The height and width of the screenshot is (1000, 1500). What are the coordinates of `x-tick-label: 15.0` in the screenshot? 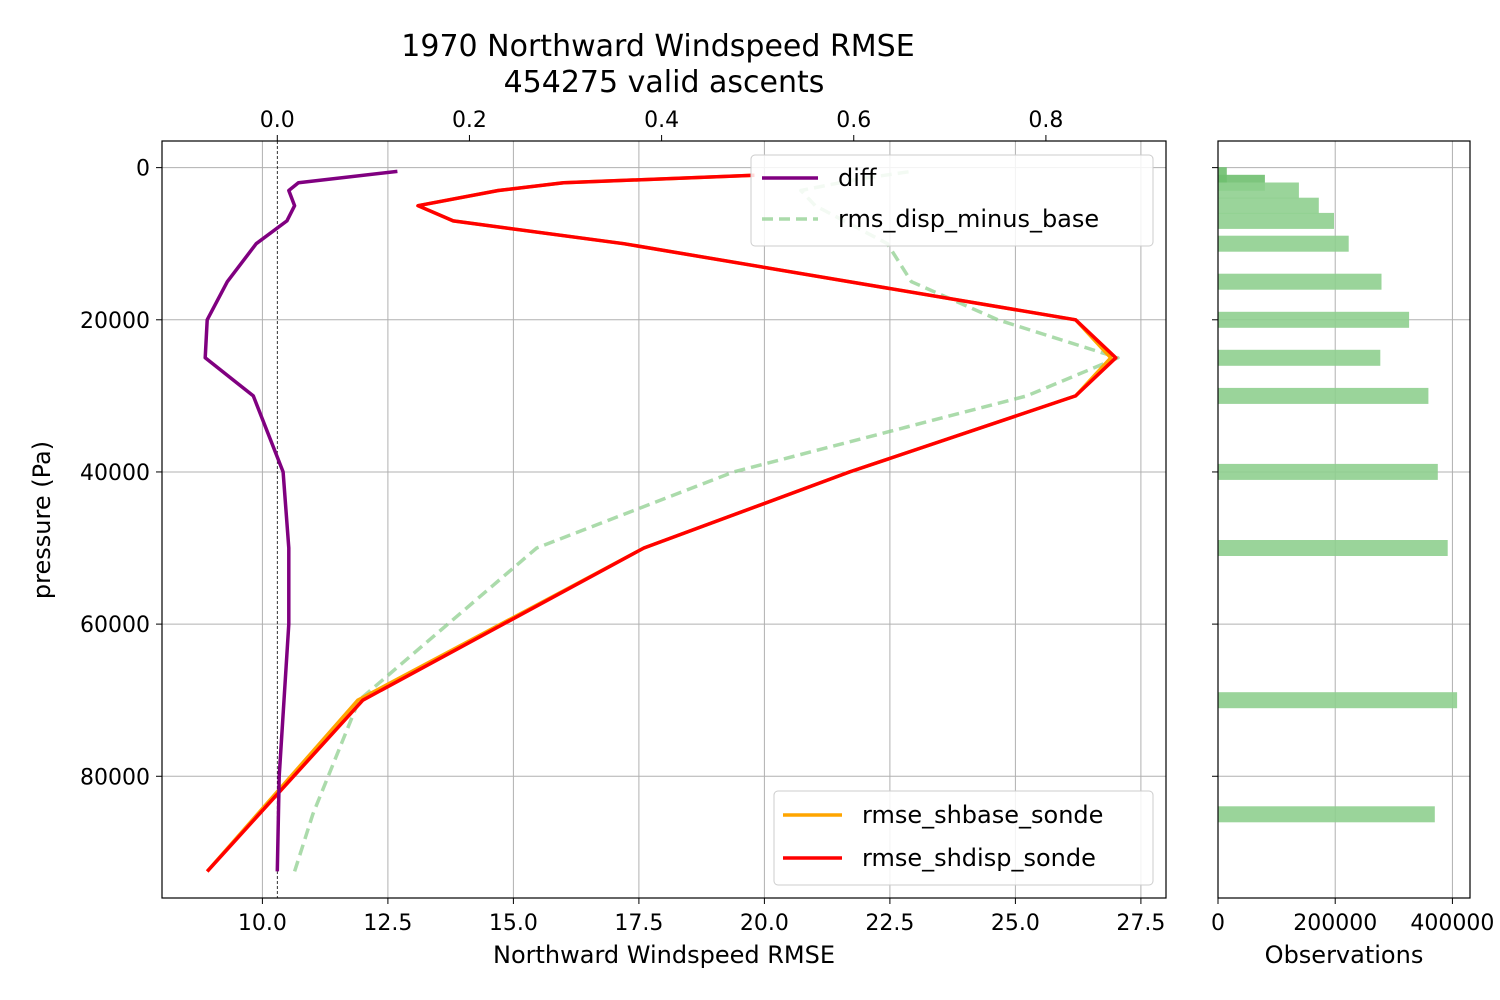 It's located at (513, 923).